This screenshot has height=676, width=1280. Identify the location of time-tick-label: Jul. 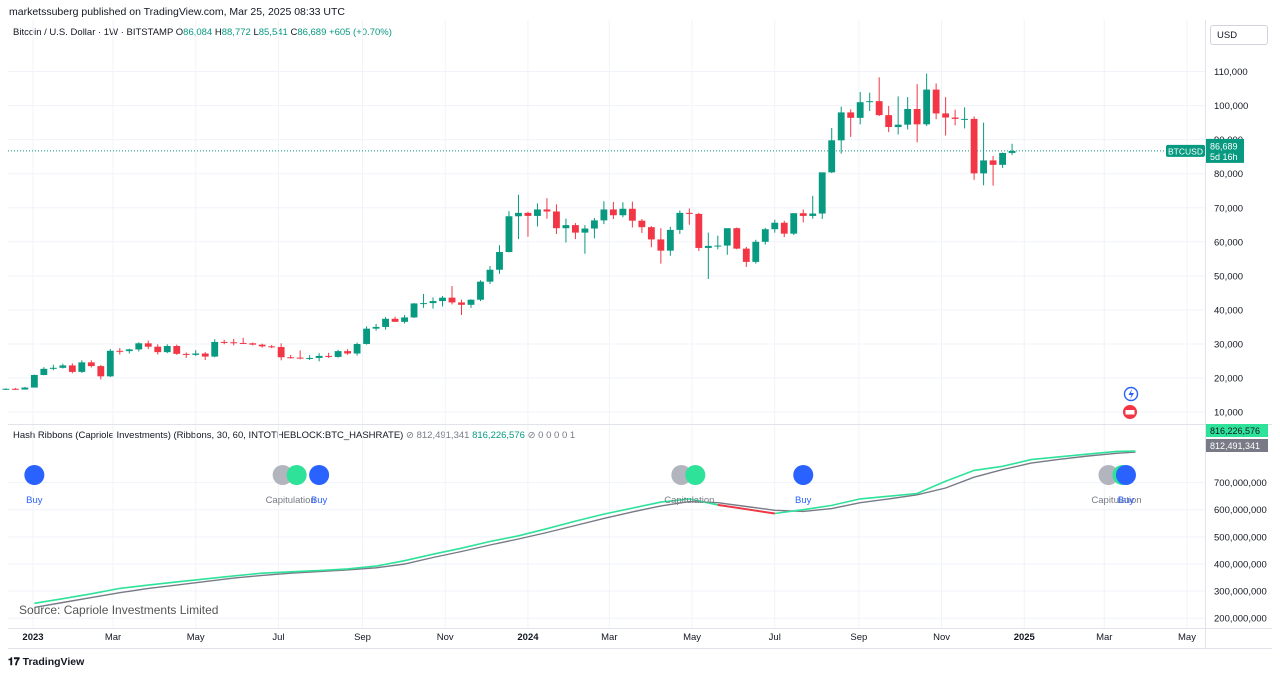
(278, 637).